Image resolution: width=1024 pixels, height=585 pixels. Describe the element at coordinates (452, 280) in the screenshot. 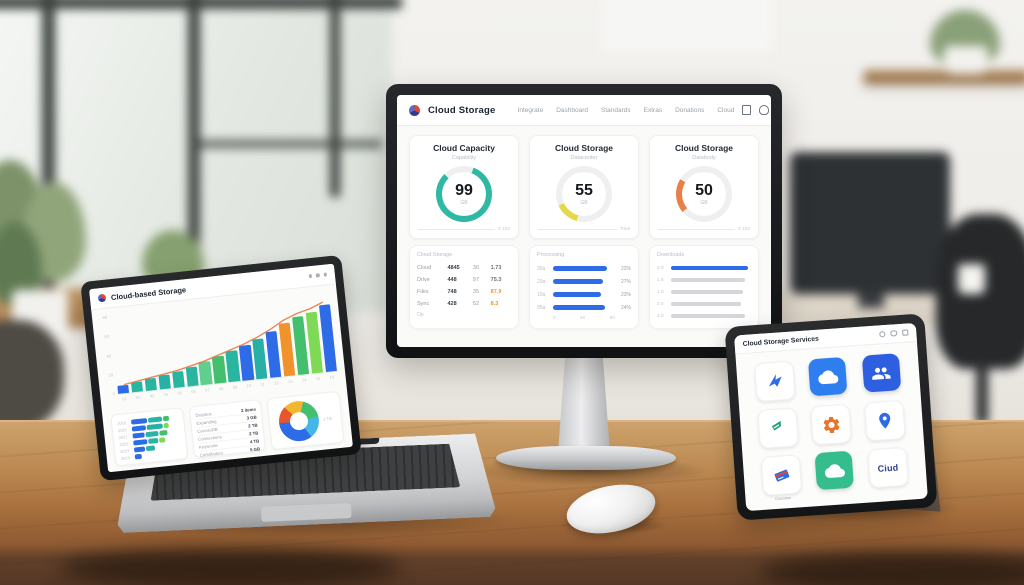

I see `table-cell: 448` at that location.